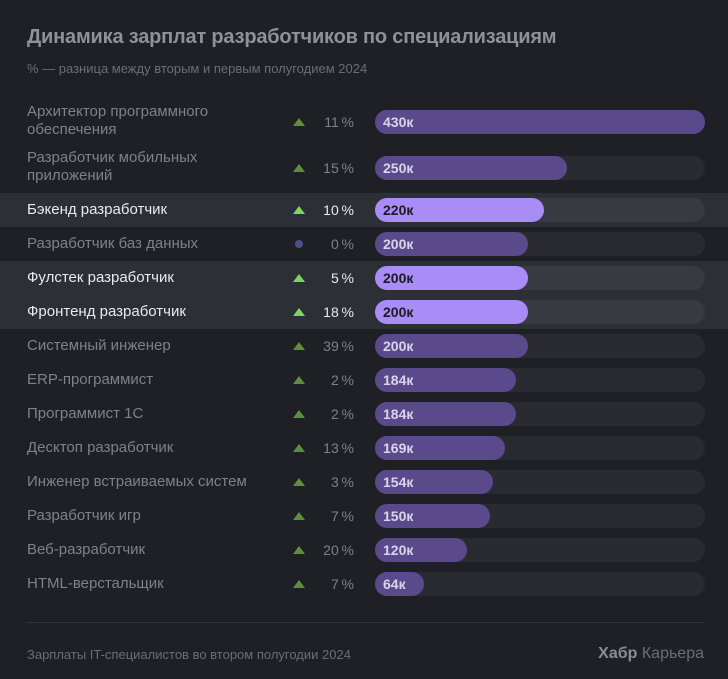 The image size is (728, 679). I want to click on change-percent: 13 %, so click(338, 448).